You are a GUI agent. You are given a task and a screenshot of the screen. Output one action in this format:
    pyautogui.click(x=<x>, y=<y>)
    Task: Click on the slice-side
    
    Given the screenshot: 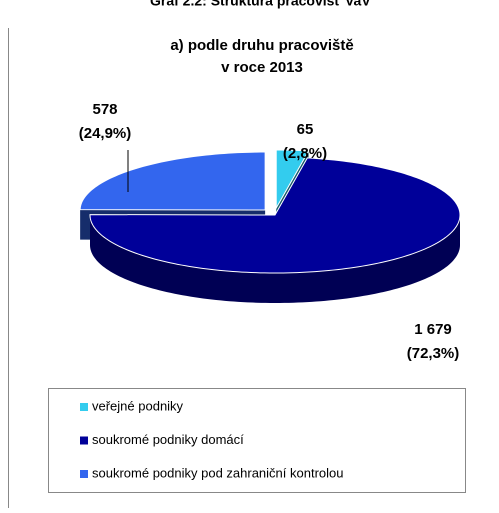 What is the action you would take?
    pyautogui.click(x=275, y=259)
    